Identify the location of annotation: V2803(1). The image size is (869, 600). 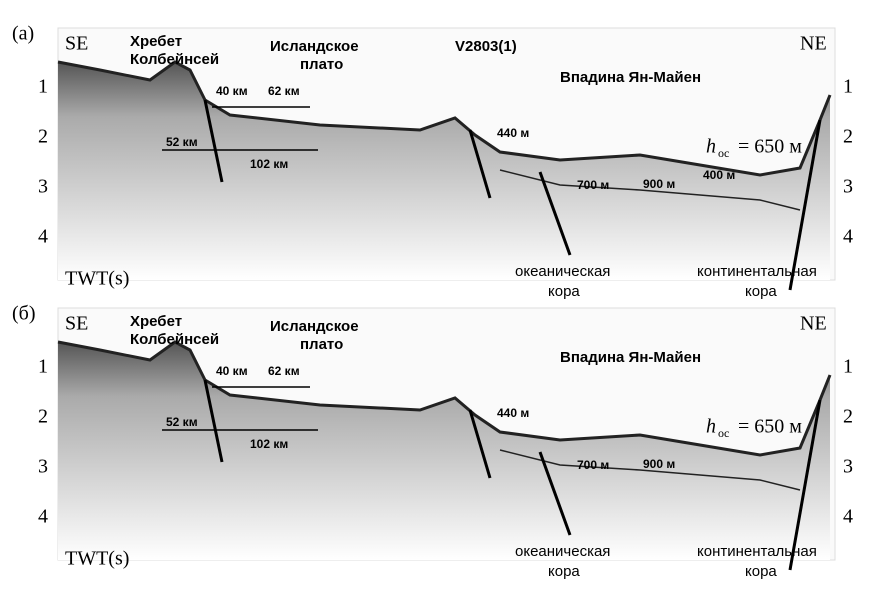
(486, 46).